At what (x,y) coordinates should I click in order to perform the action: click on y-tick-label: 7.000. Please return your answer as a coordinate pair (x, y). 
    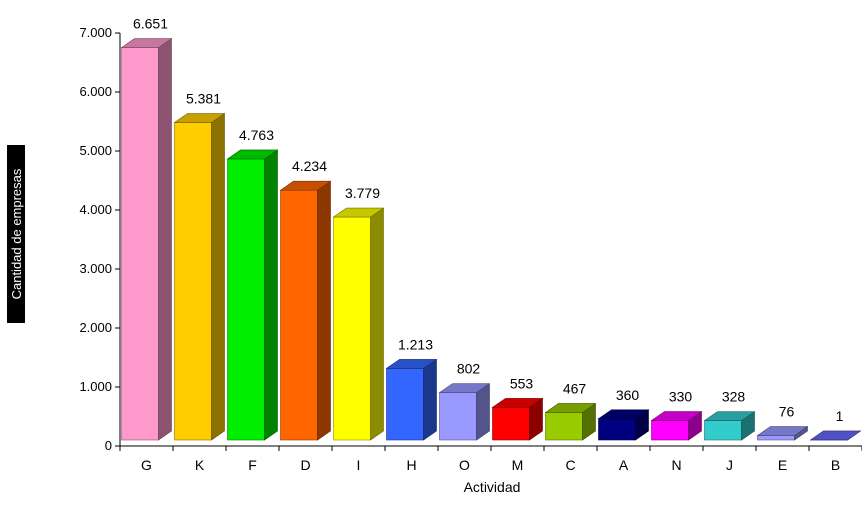
    Looking at the image, I should click on (95, 32).